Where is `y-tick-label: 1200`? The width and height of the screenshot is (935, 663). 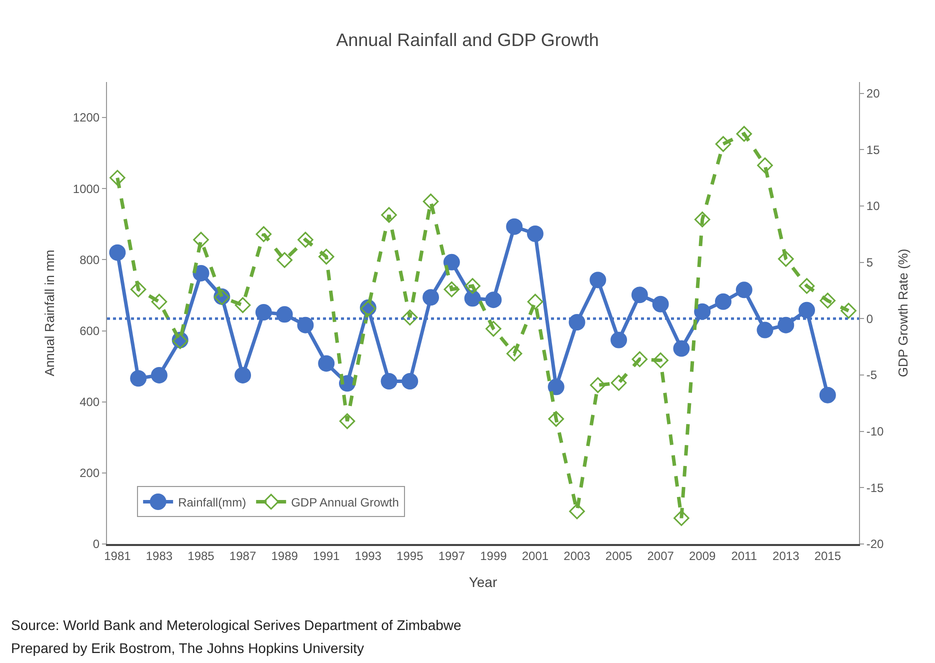 y-tick-label: 1200 is located at coordinates (86, 117).